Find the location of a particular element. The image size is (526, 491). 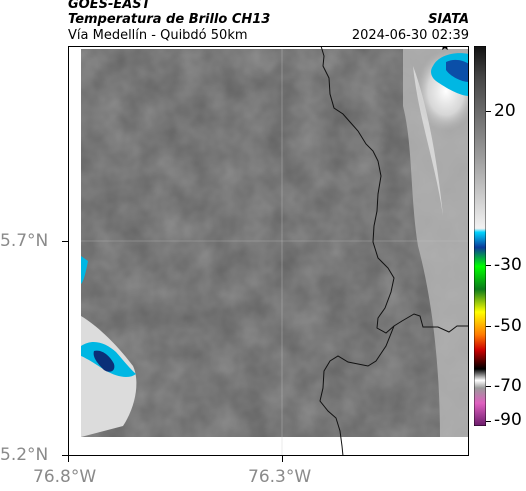

eastern-bright-band is located at coordinates (436, 243).